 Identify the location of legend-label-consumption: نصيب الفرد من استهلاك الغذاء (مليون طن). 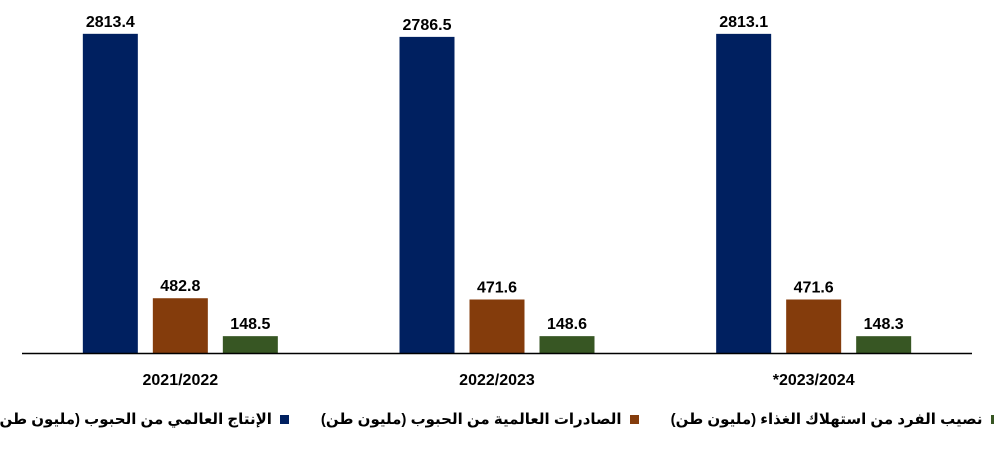
(826, 419).